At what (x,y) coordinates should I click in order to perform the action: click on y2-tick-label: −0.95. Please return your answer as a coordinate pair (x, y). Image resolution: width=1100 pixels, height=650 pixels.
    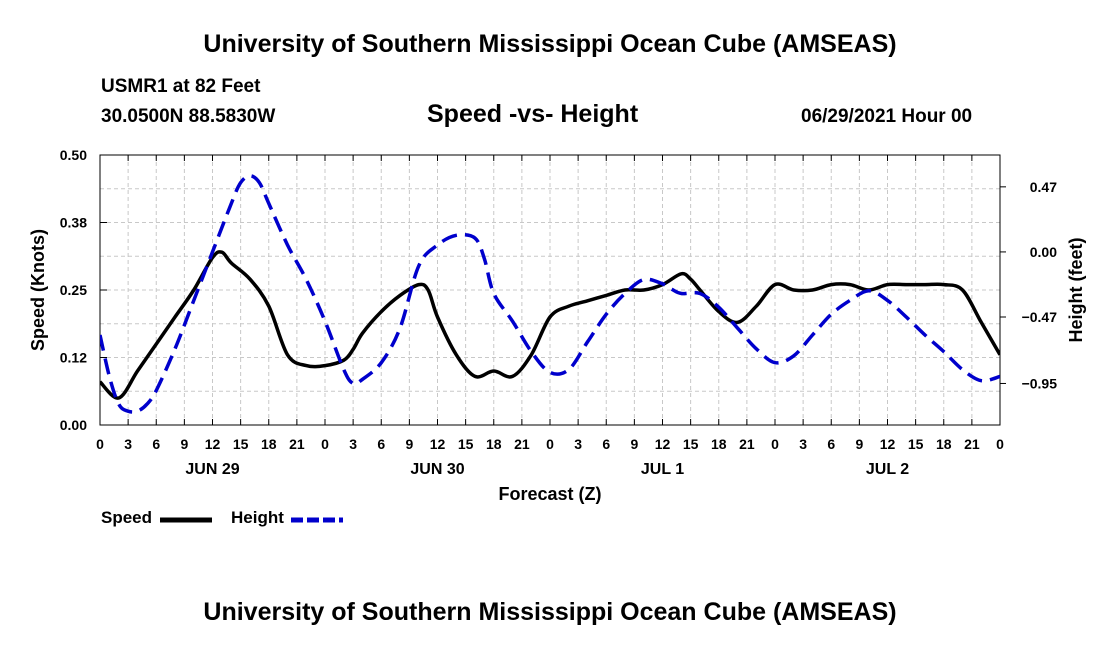
    Looking at the image, I should click on (1040, 383).